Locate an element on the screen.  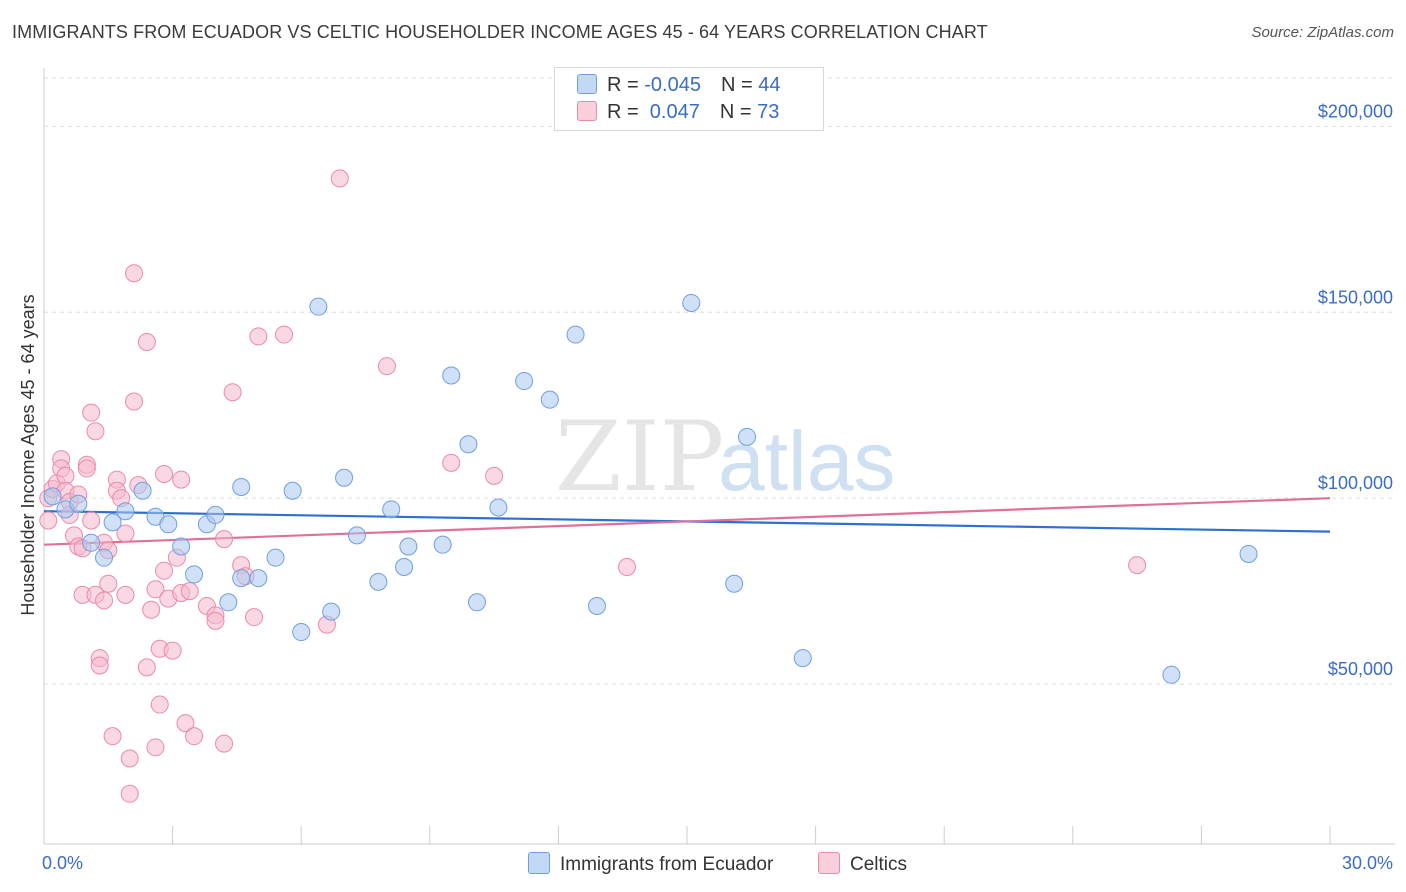
trend-line-celtics is located at coordinates (687, 521).